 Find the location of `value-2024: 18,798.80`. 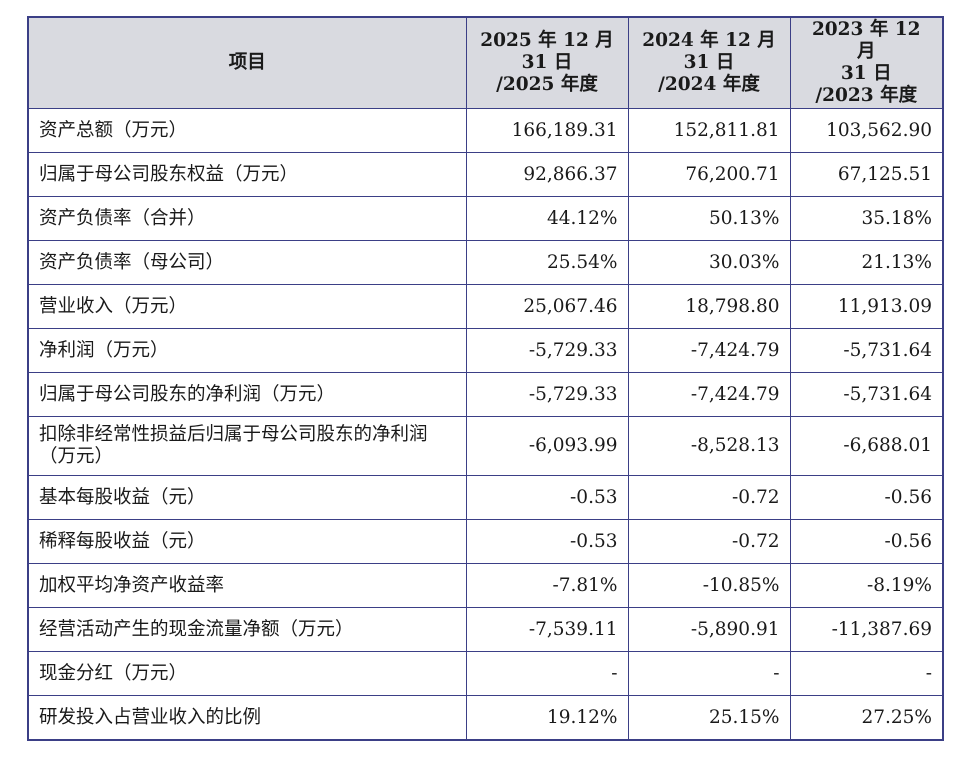

value-2024: 18,798.80 is located at coordinates (709, 306).